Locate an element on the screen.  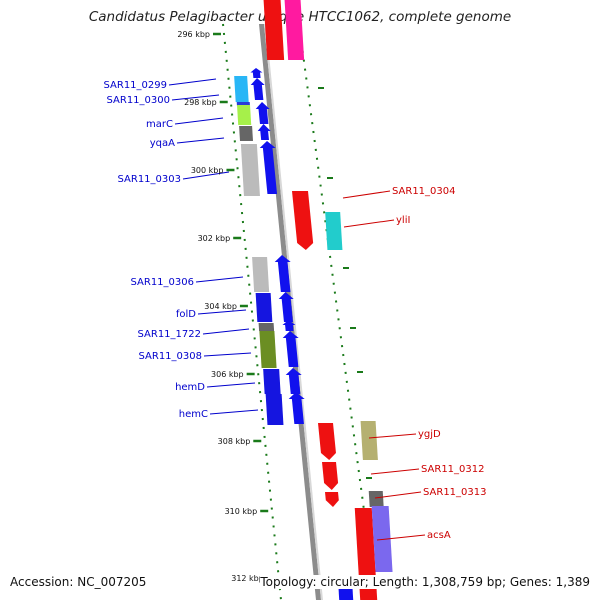
gene-label-sar11-0303: SAR11_0303 is located at coordinates (150, 179).